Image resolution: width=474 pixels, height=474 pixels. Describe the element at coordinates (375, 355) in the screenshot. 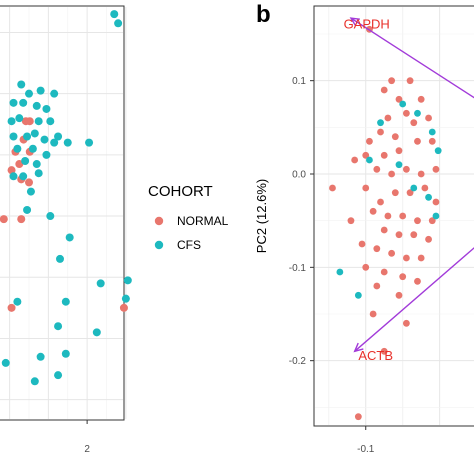

I see `gene-label-actb: ACTB` at that location.